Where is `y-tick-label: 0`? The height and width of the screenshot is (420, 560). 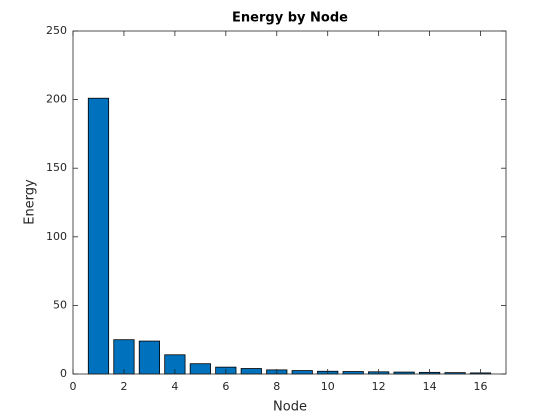 y-tick-label: 0 is located at coordinates (63, 373).